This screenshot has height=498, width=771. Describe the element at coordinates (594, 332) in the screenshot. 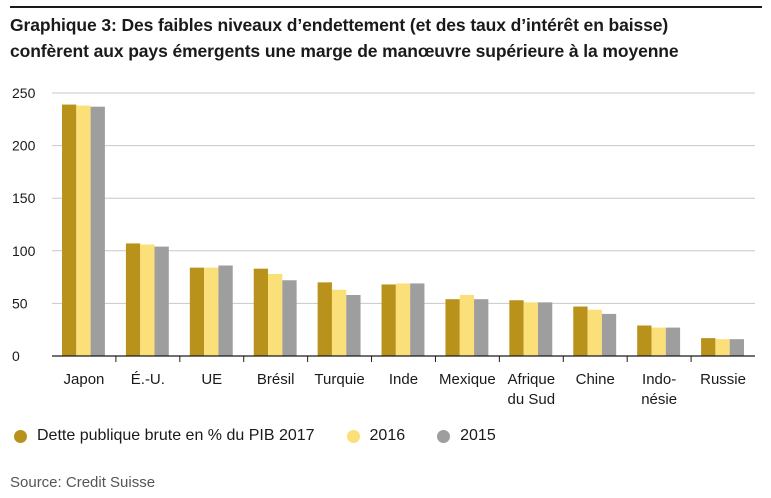

I see `bar-chine-2016` at that location.